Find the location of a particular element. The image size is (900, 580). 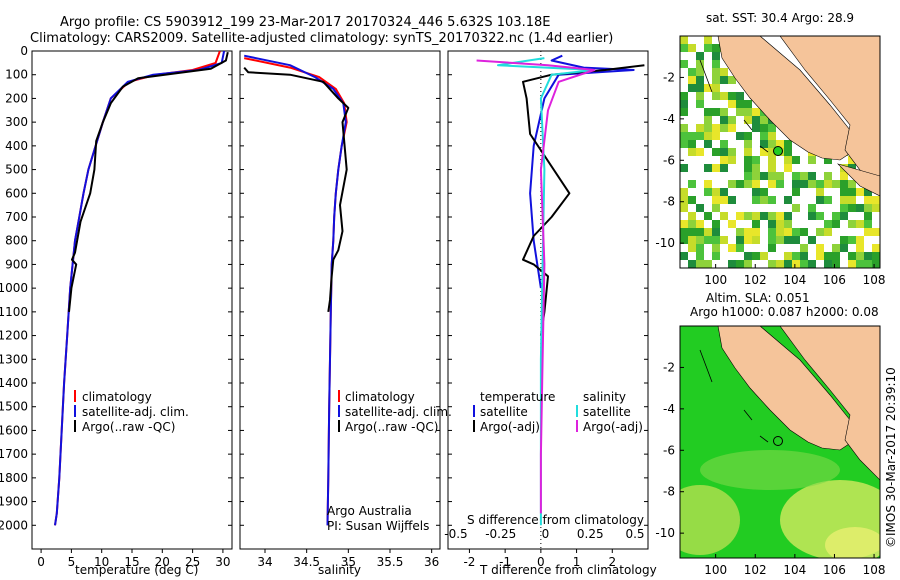

sla-map-frame is located at coordinates (780, 442).